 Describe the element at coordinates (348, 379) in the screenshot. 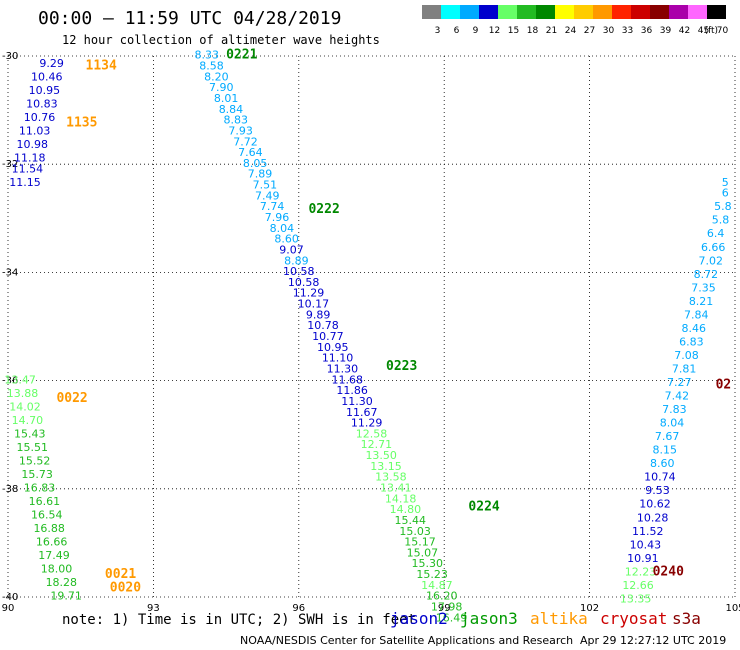

I see `swh-value: 11.68` at that location.